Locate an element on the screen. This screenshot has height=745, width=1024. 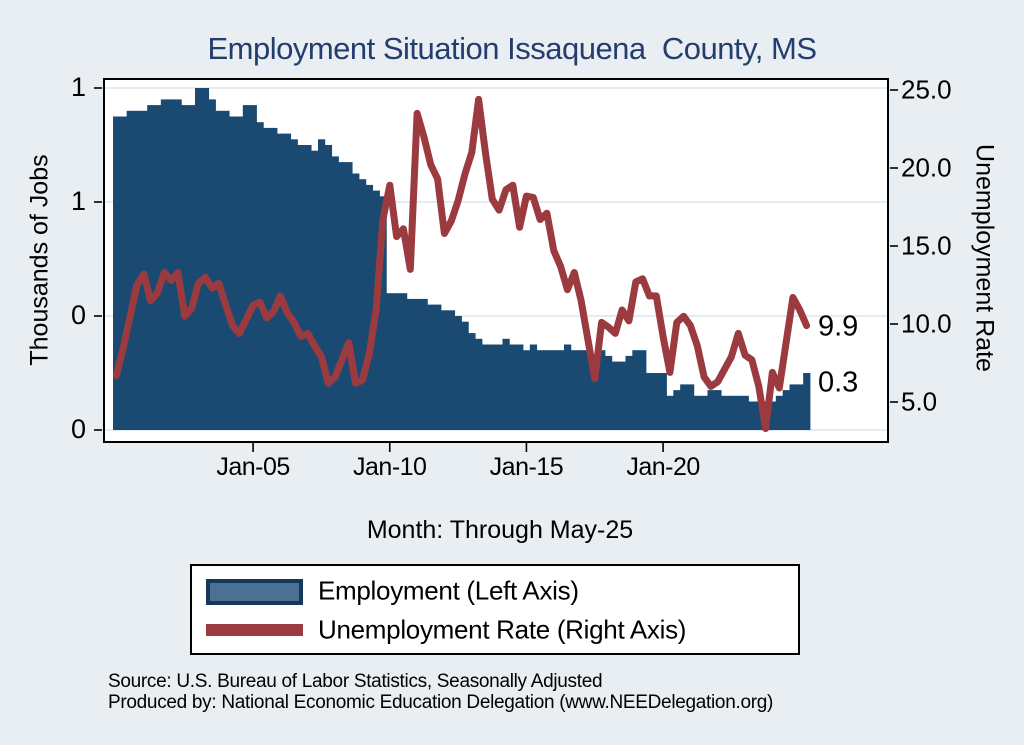
last-value-label-unemployment: 9.9 is located at coordinates (838, 326).